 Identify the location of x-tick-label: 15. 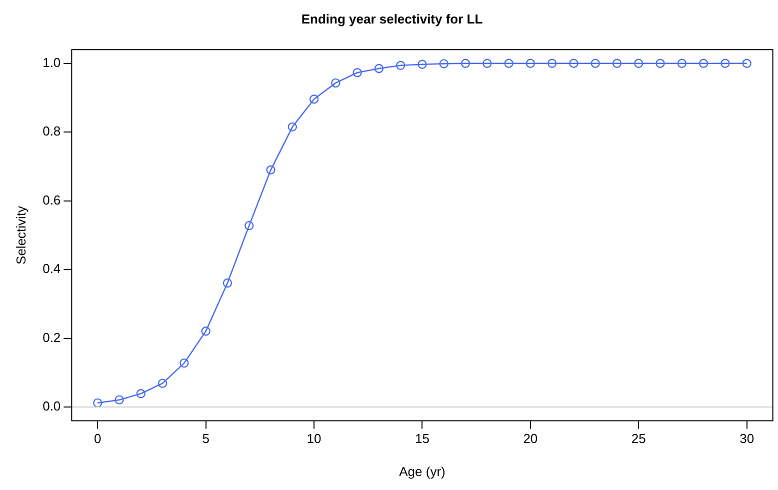
(422, 438).